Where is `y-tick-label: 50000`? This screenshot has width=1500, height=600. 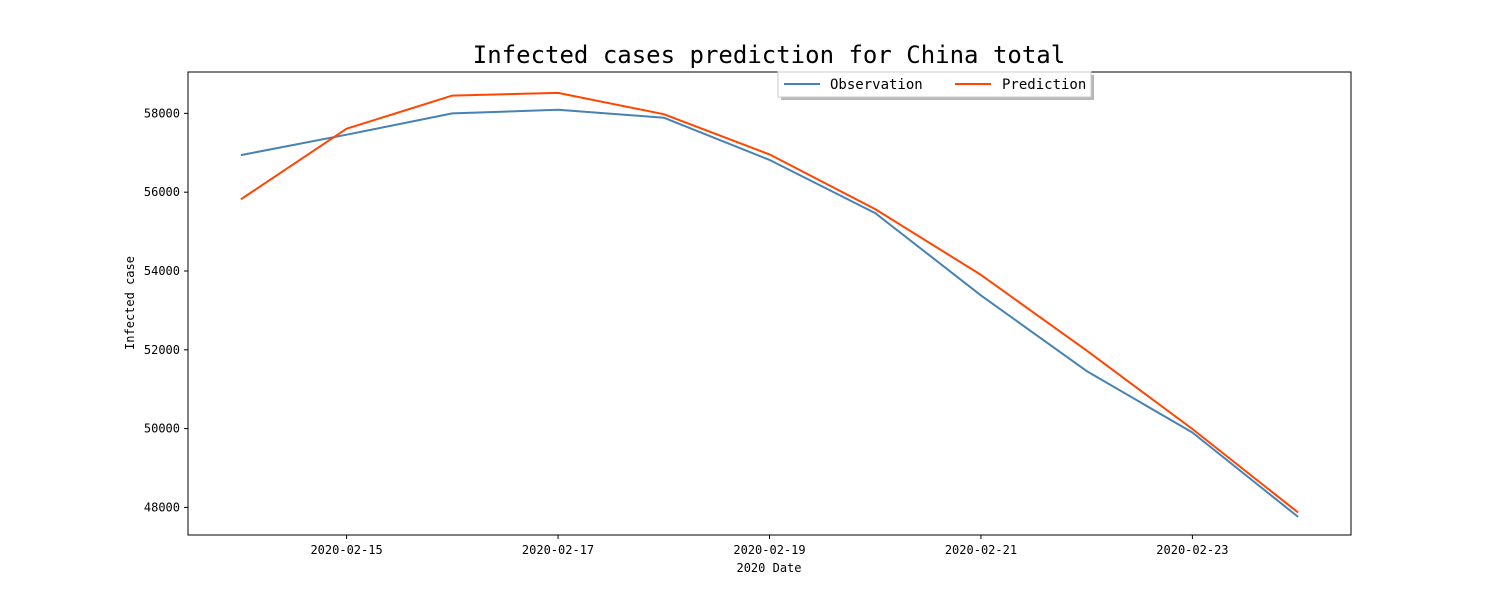
y-tick-label: 50000 is located at coordinates (162, 429).